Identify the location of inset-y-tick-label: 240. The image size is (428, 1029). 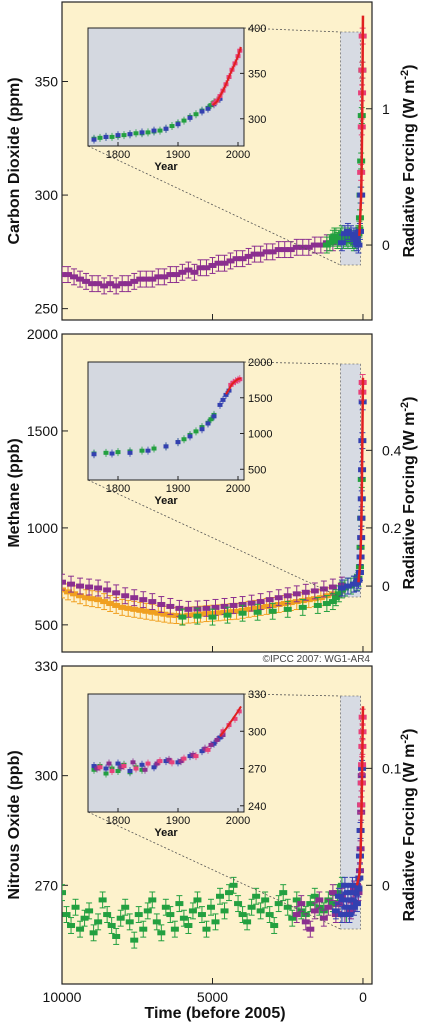
(257, 807).